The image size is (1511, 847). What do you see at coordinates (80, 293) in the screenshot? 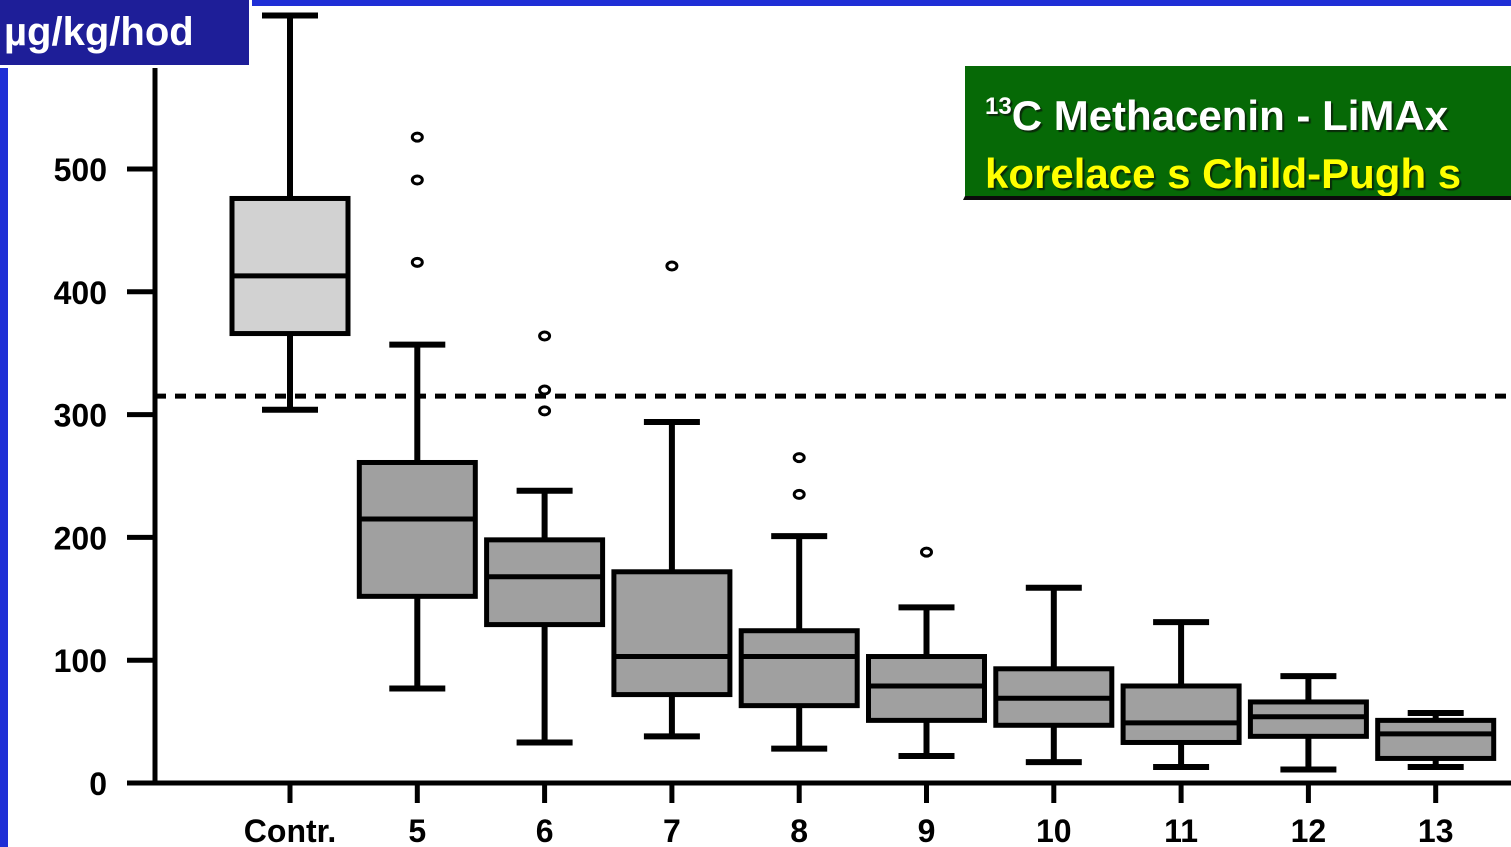
I see `y-tick-label: 400` at bounding box center [80, 293].